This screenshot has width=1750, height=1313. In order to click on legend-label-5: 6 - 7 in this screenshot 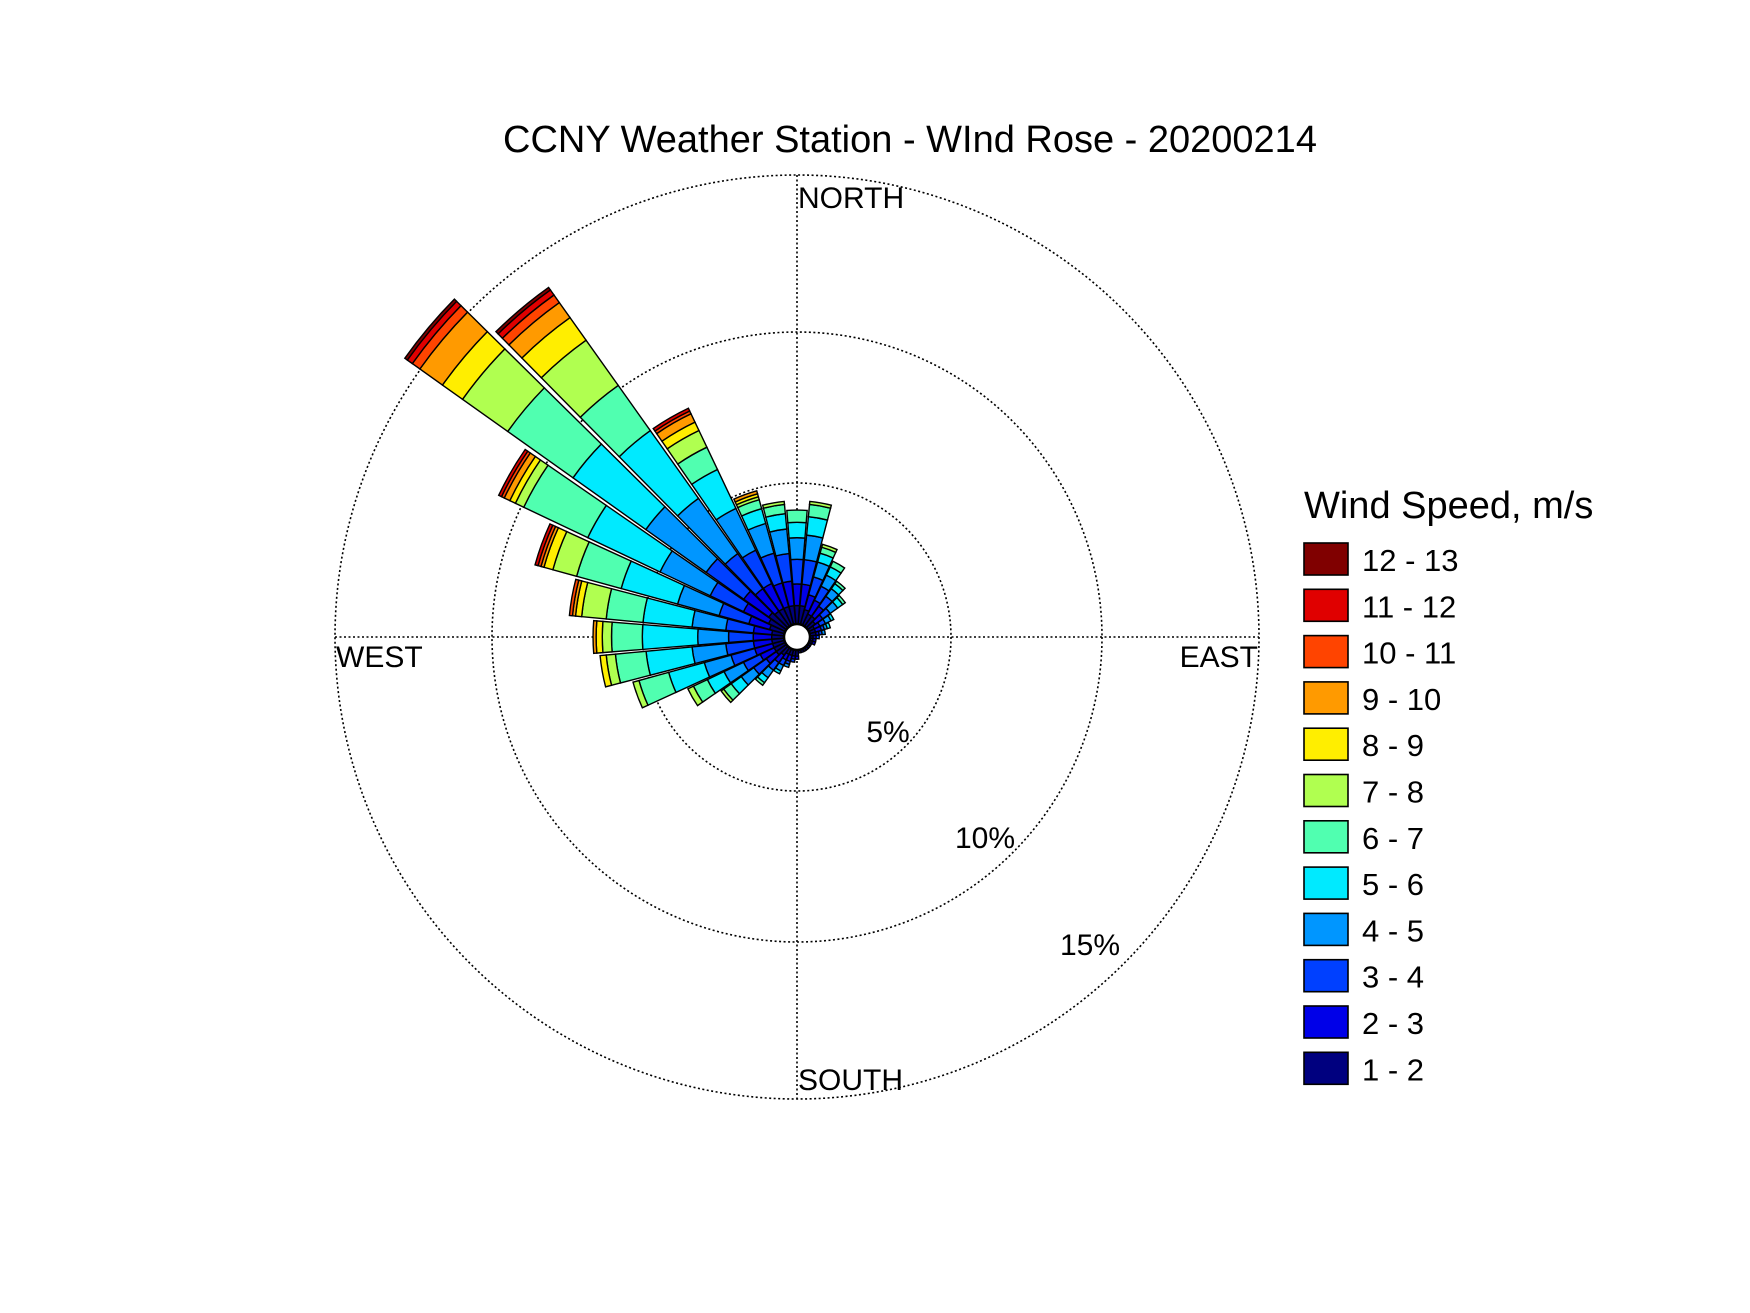, I will do `click(1393, 838)`.